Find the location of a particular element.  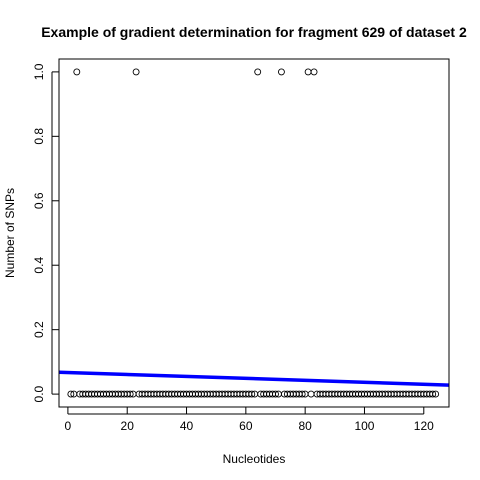

y-tick-label: 1.0 is located at coordinates (39, 71).